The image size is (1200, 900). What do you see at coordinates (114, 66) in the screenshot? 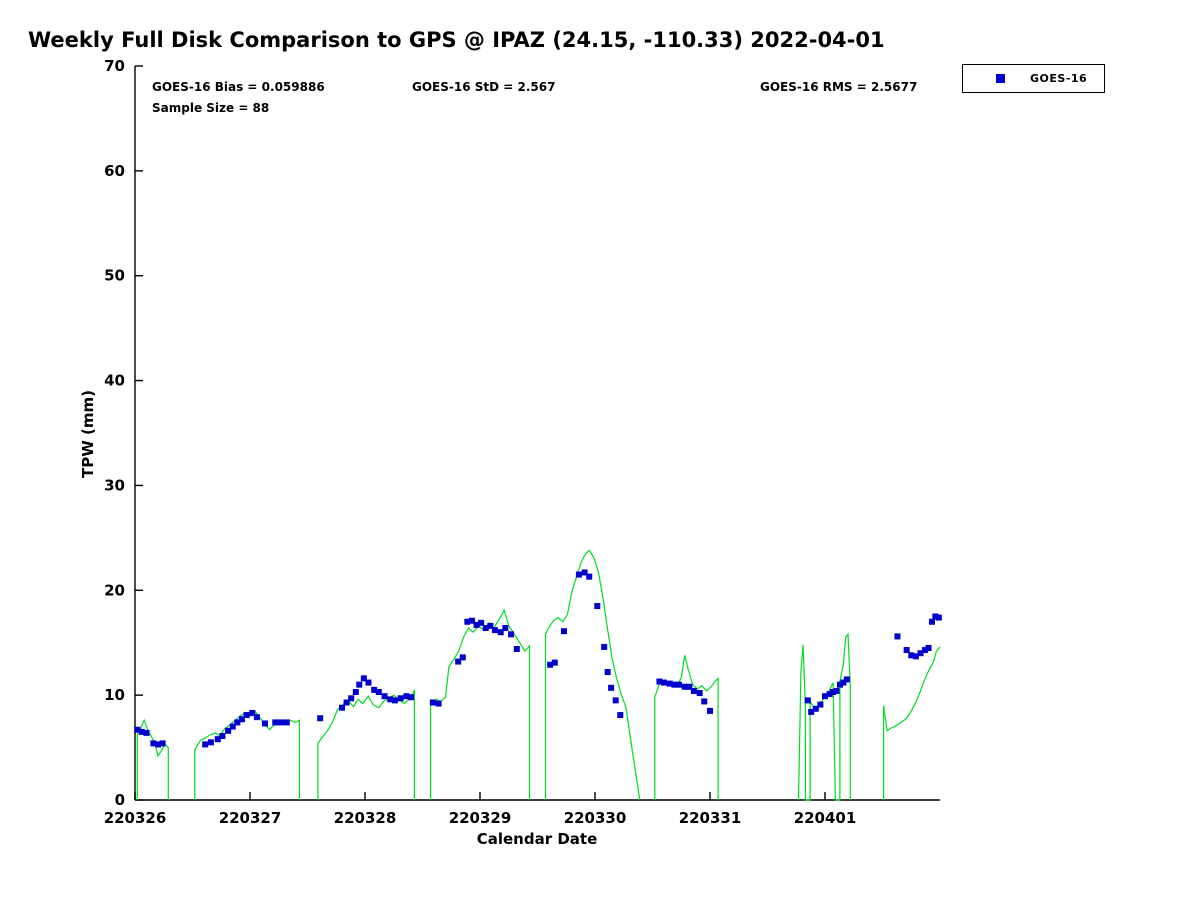
I see `svg-text: 70` at bounding box center [114, 66].